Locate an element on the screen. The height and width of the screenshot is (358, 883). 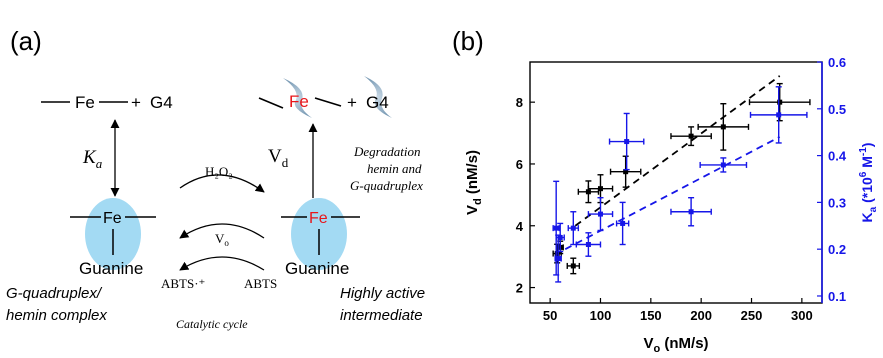
y-right-tick-label: 0.4 is located at coordinates (837, 156).